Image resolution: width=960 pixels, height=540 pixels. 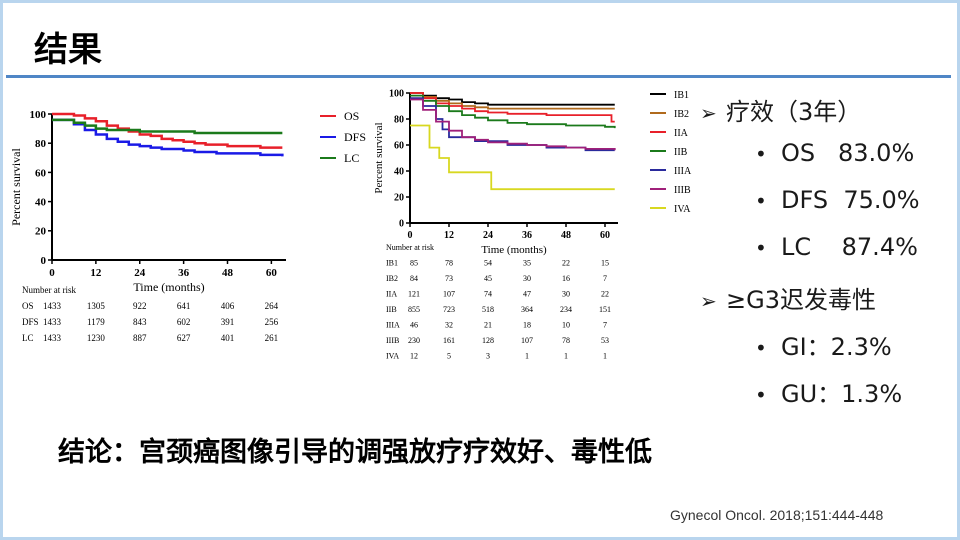 What do you see at coordinates (184, 306) in the screenshot?
I see `risk-count: 641` at bounding box center [184, 306].